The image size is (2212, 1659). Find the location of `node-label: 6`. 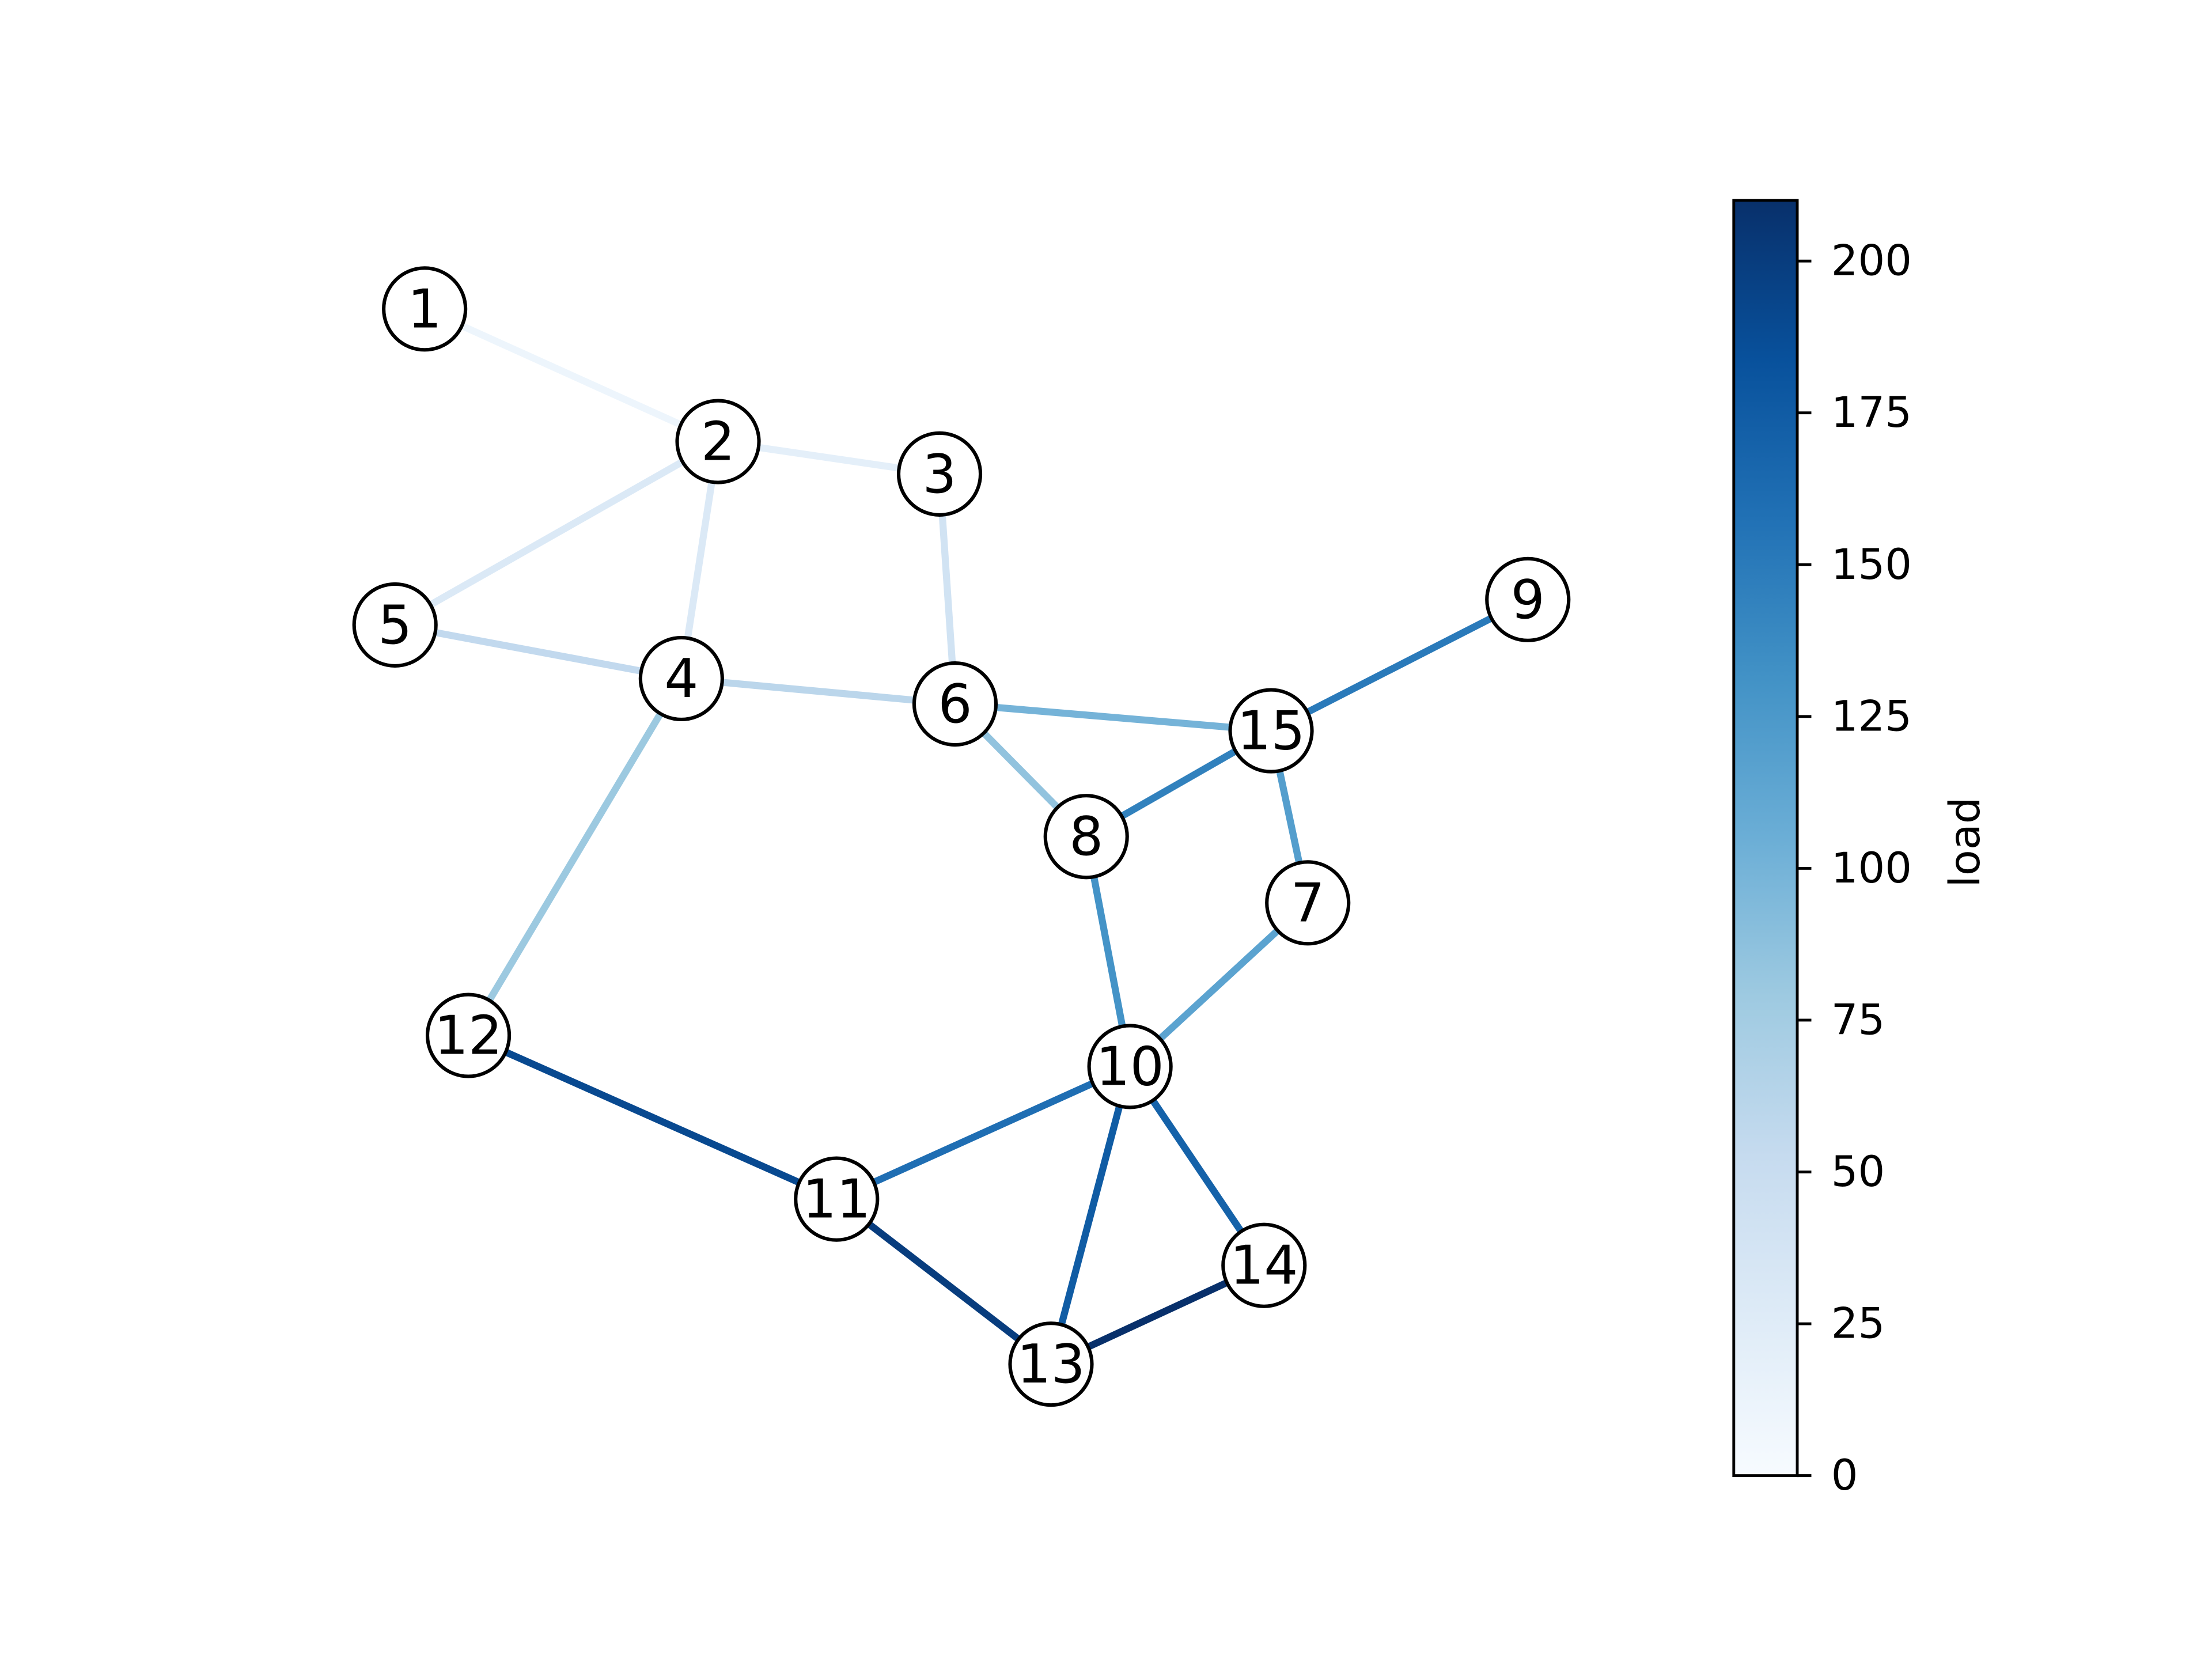

node-label: 6 is located at coordinates (955, 704).